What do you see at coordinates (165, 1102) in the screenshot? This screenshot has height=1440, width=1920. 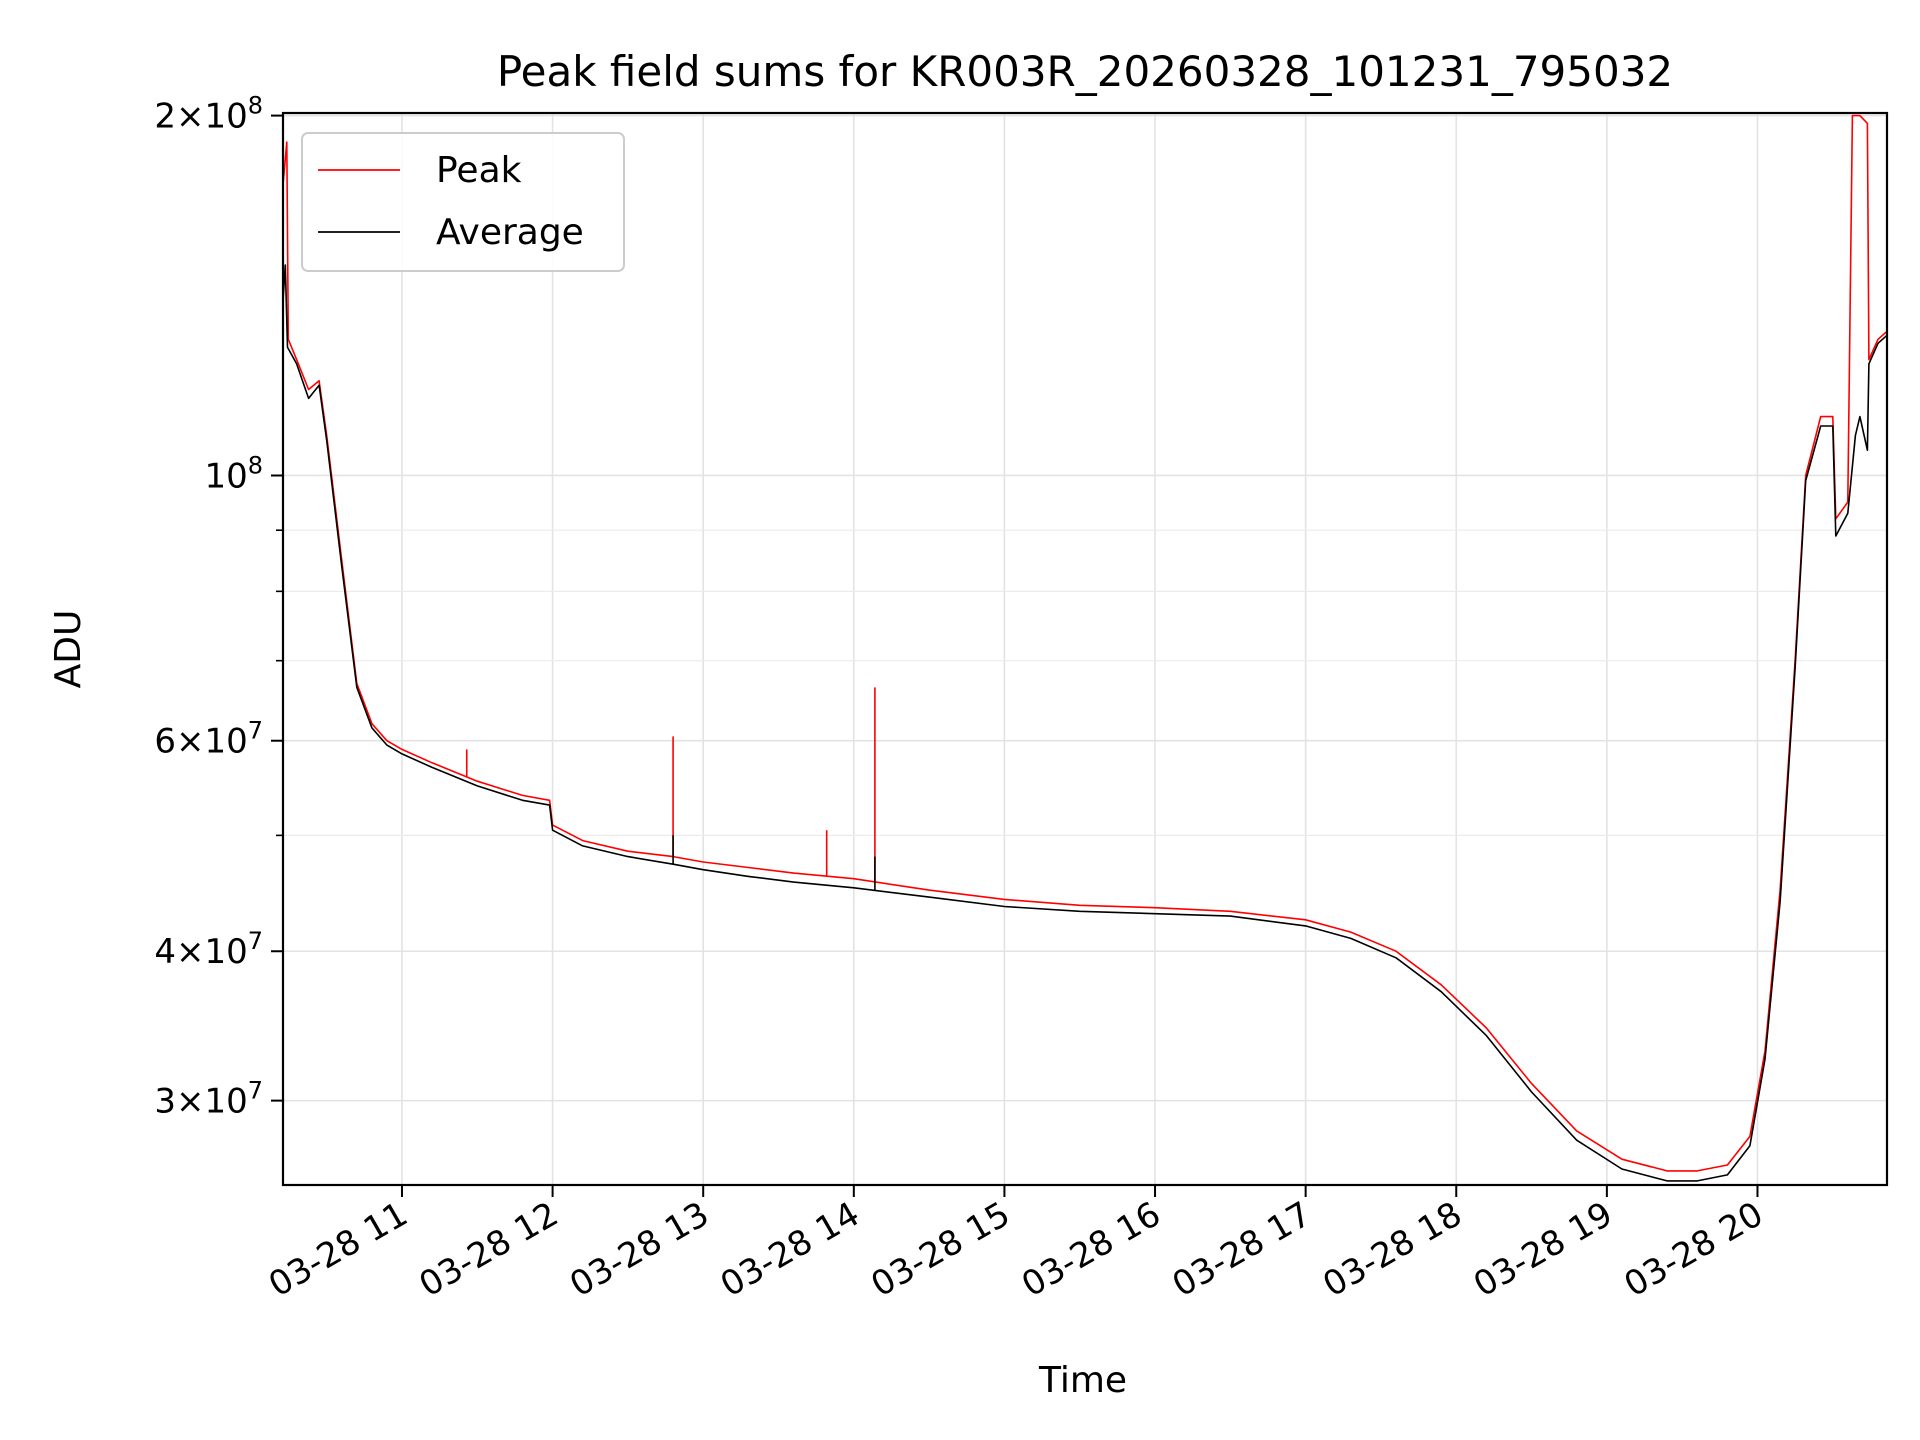 I see `y-tick-mantissa: 3` at bounding box center [165, 1102].